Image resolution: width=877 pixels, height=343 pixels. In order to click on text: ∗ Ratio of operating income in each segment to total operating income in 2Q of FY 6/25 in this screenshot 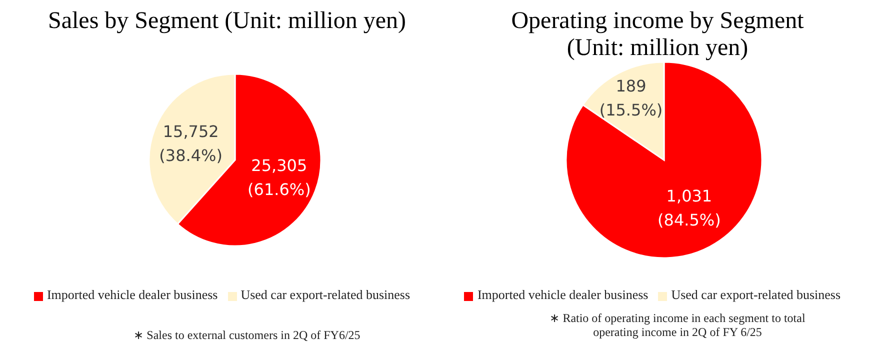, I will do `click(677, 325)`.